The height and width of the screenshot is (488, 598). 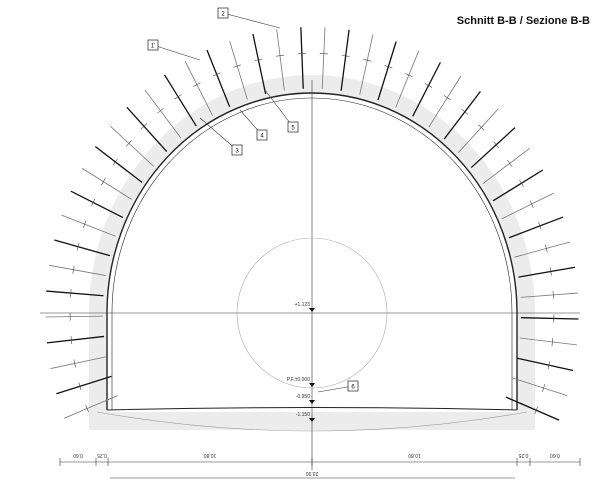 What do you see at coordinates (237, 152) in the screenshot?
I see `callout-label: 3` at bounding box center [237, 152].